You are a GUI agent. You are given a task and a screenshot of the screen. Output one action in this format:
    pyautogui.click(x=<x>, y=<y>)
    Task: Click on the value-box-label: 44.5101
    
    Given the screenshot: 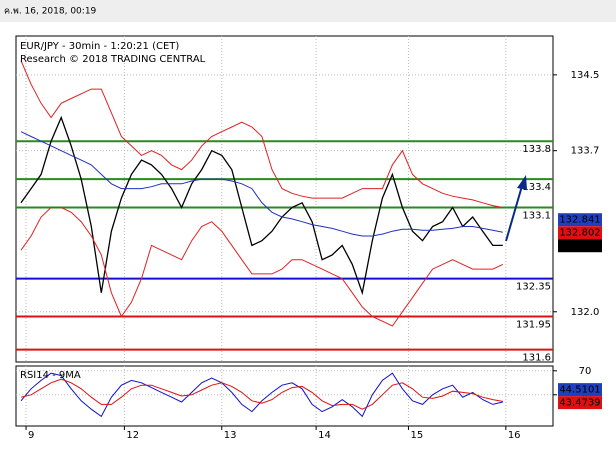 What is the action you would take?
    pyautogui.click(x=579, y=390)
    